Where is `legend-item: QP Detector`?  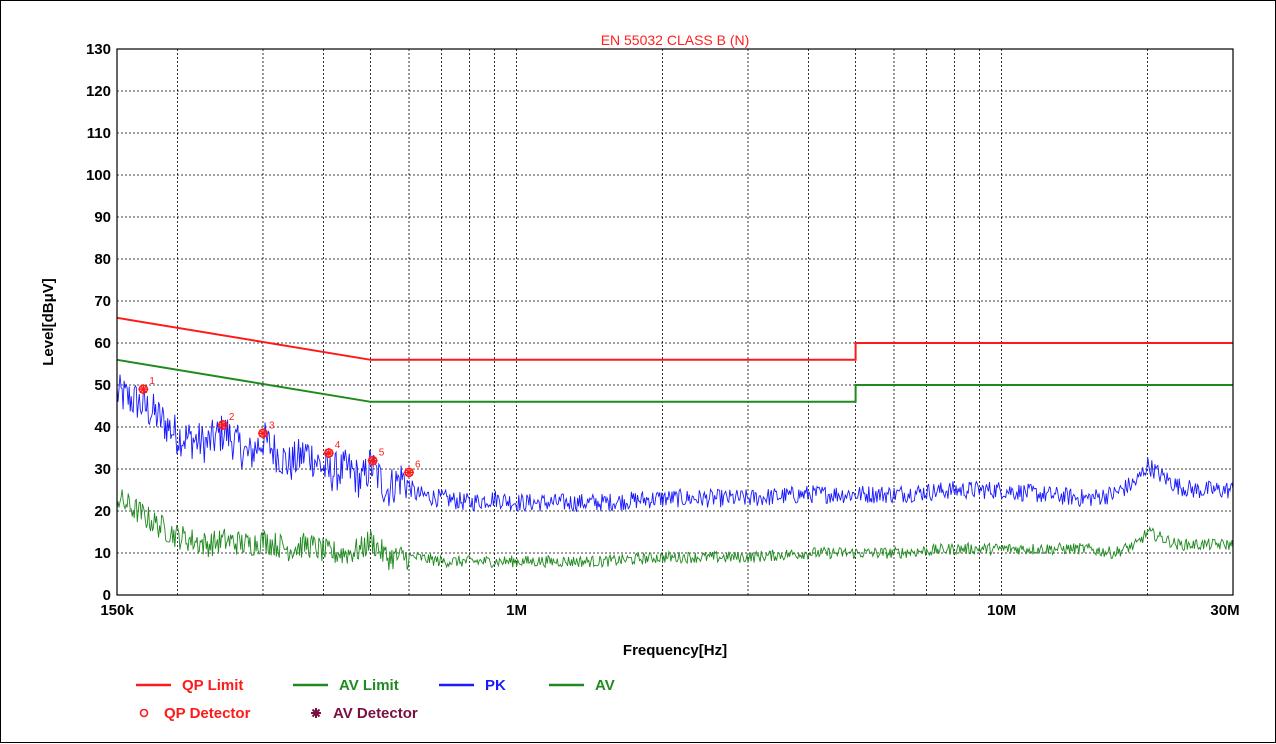
legend-item: QP Detector is located at coordinates (195, 713).